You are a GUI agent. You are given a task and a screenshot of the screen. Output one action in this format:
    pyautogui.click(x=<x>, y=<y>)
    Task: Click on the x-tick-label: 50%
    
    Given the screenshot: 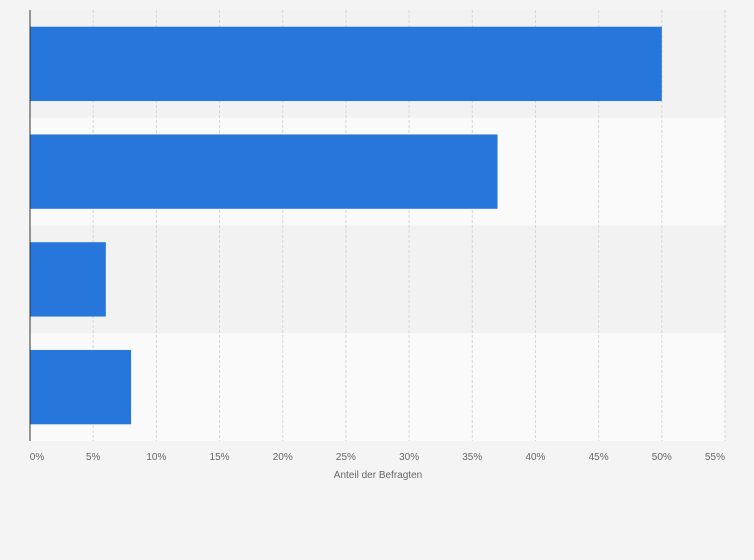 What is the action you would take?
    pyautogui.click(x=662, y=457)
    